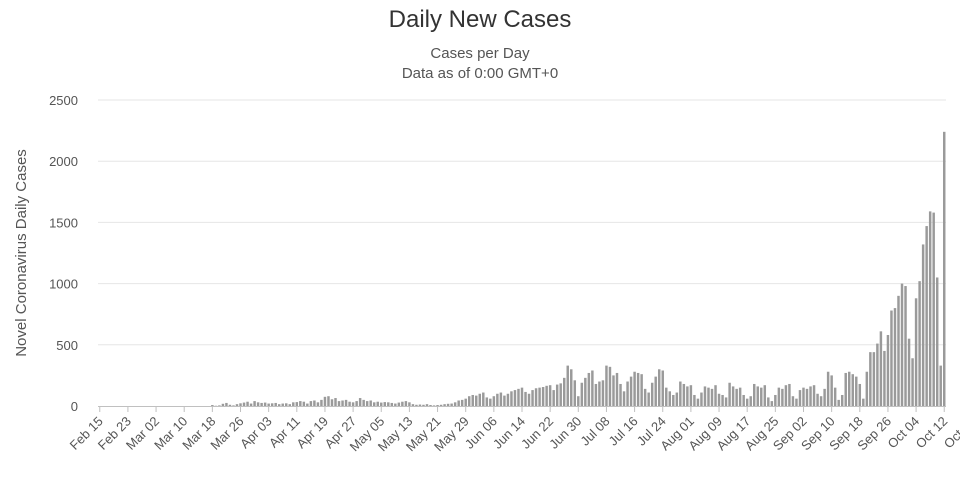 Image resolution: width=960 pixels, height=477 pixels. I want to click on x-tick-label: Apr 03, so click(256, 433).